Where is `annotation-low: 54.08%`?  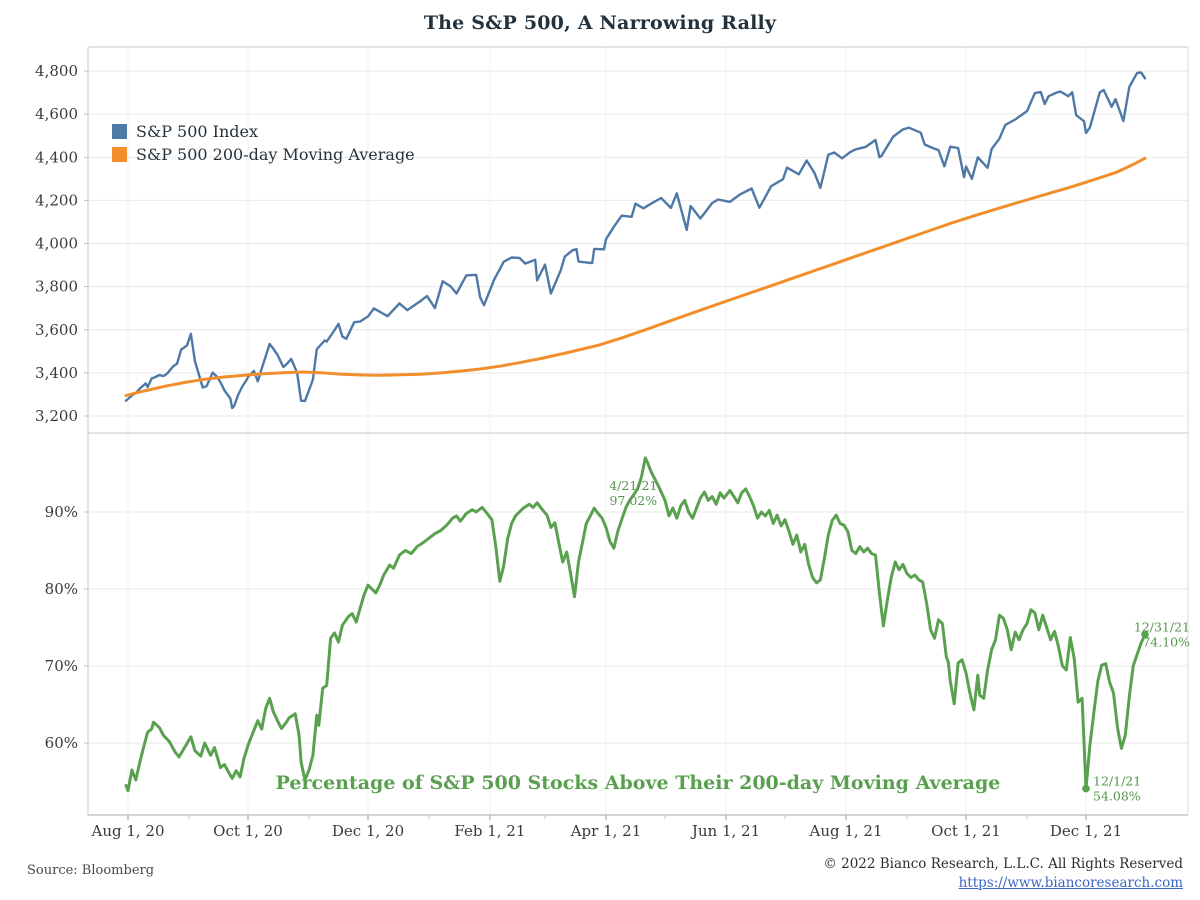
annotation-low: 54.08% is located at coordinates (1117, 796).